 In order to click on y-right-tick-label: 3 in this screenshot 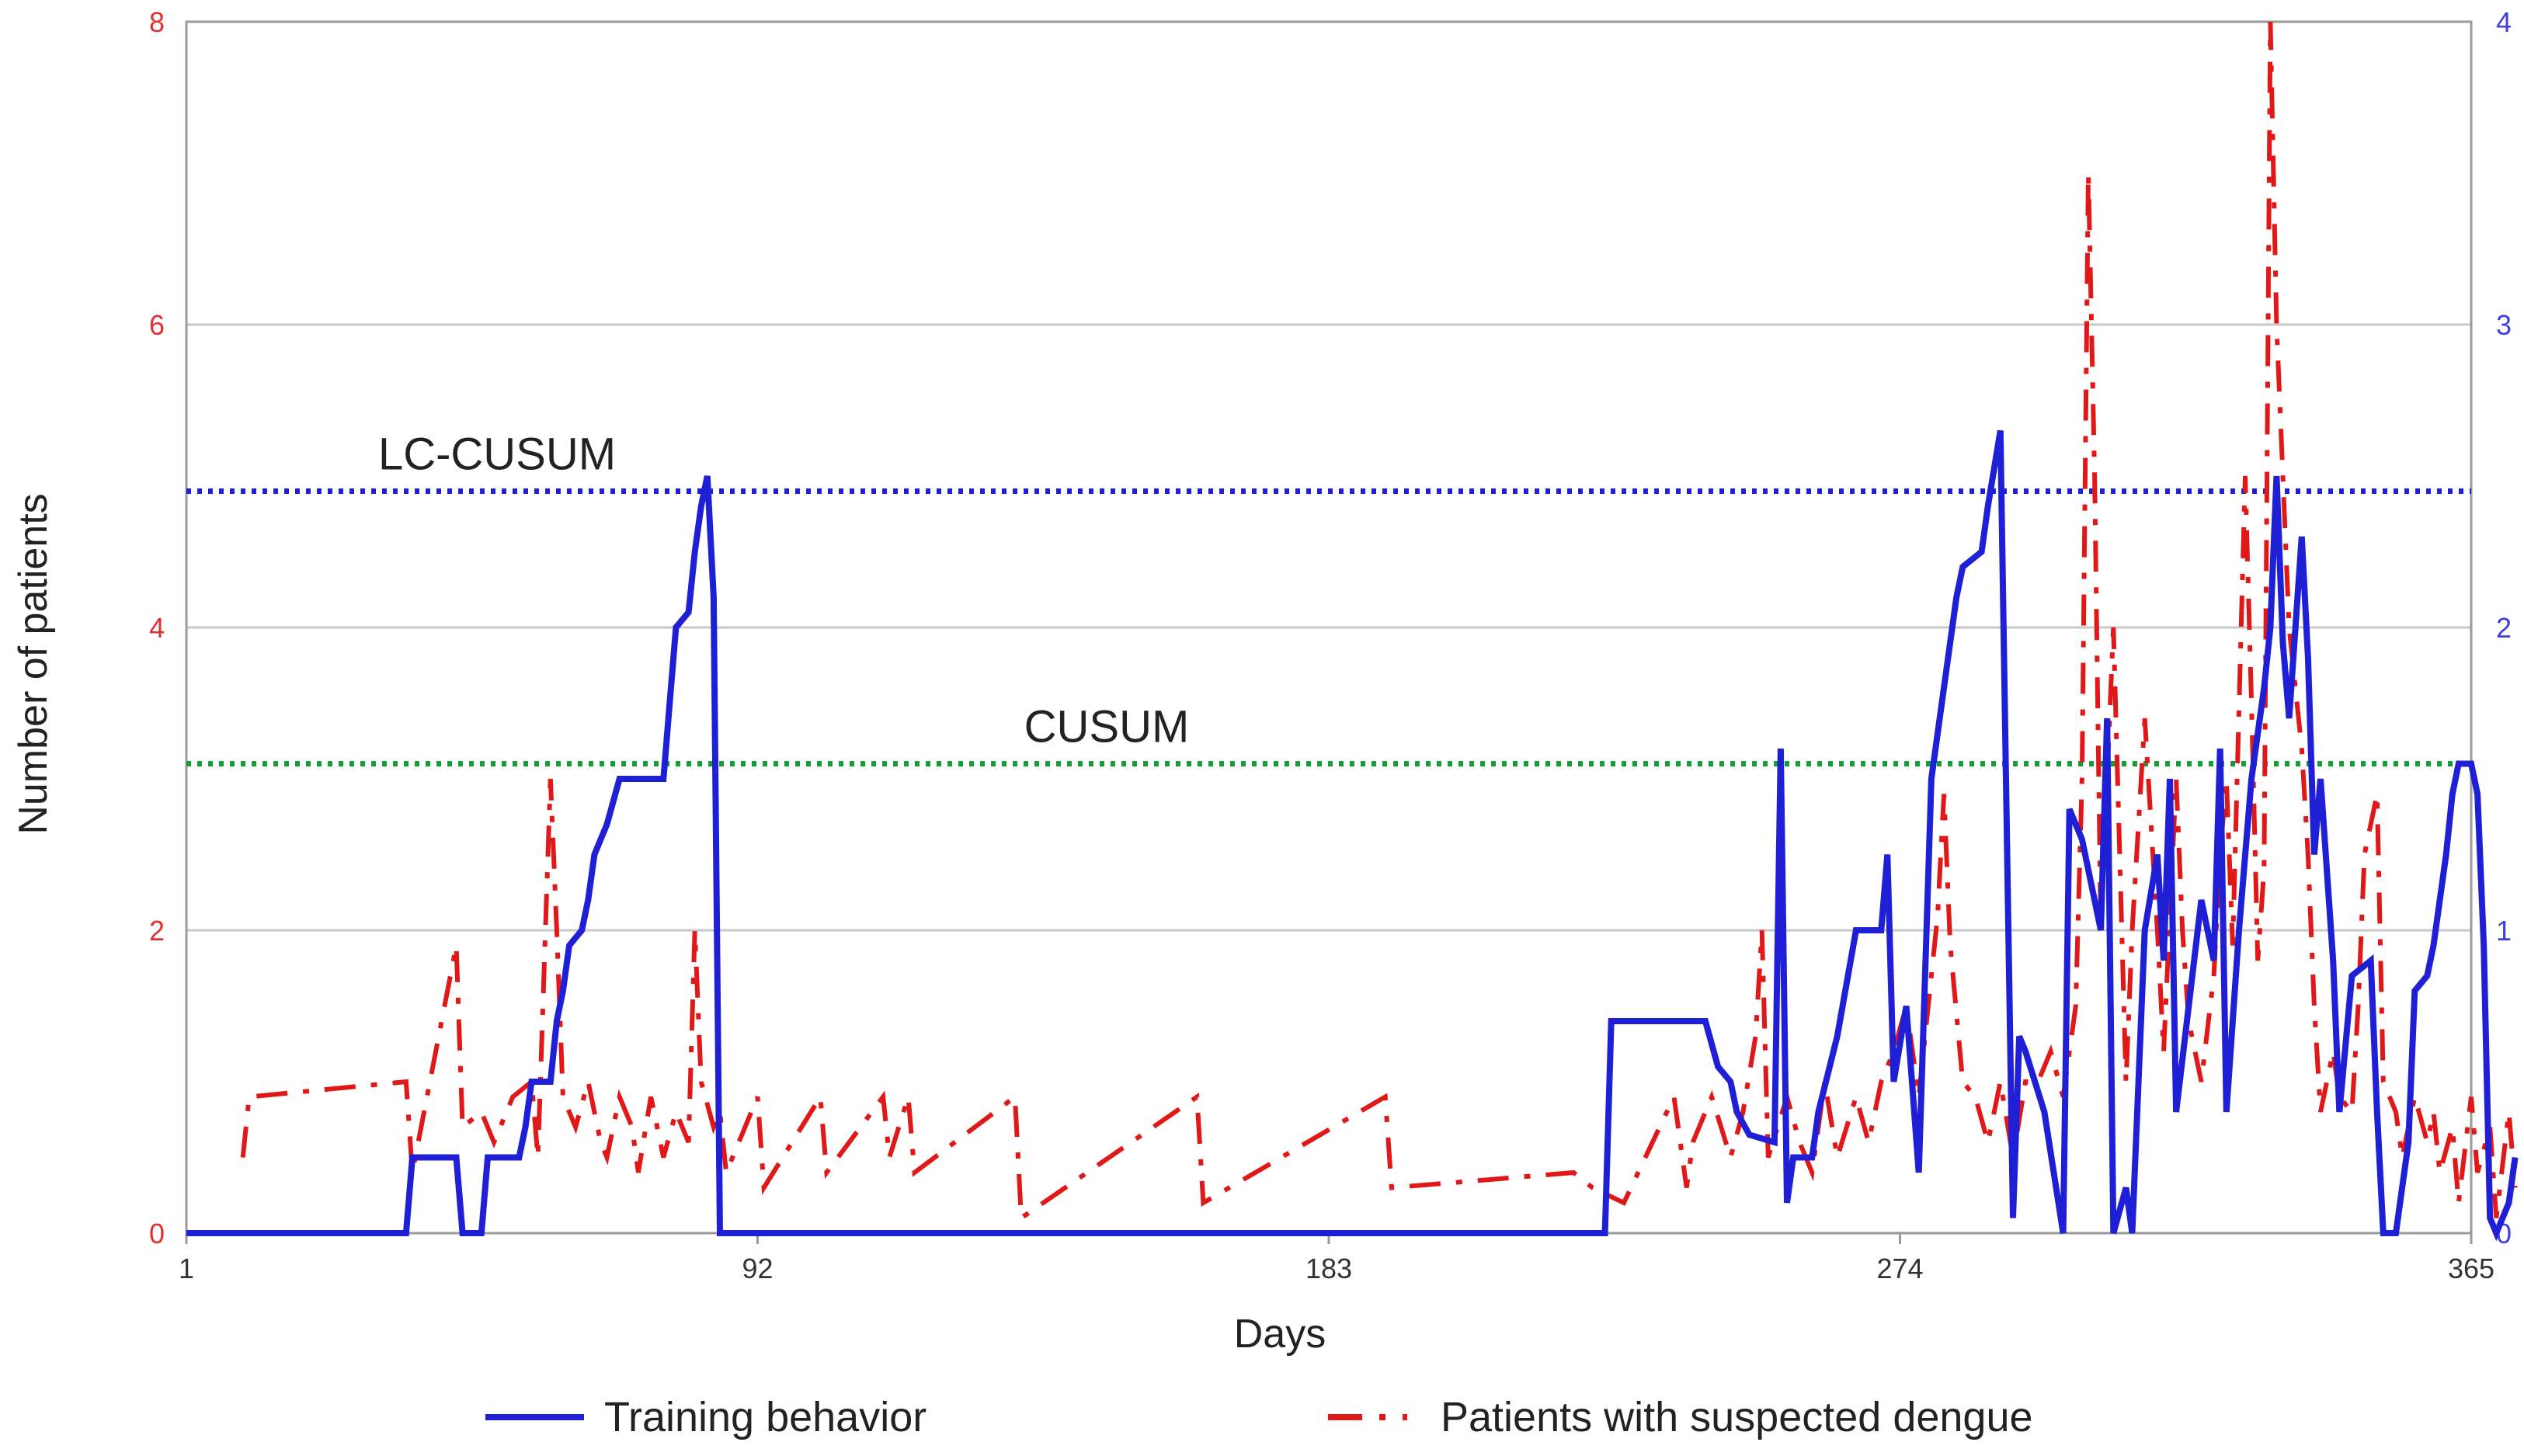, I will do `click(2504, 325)`.